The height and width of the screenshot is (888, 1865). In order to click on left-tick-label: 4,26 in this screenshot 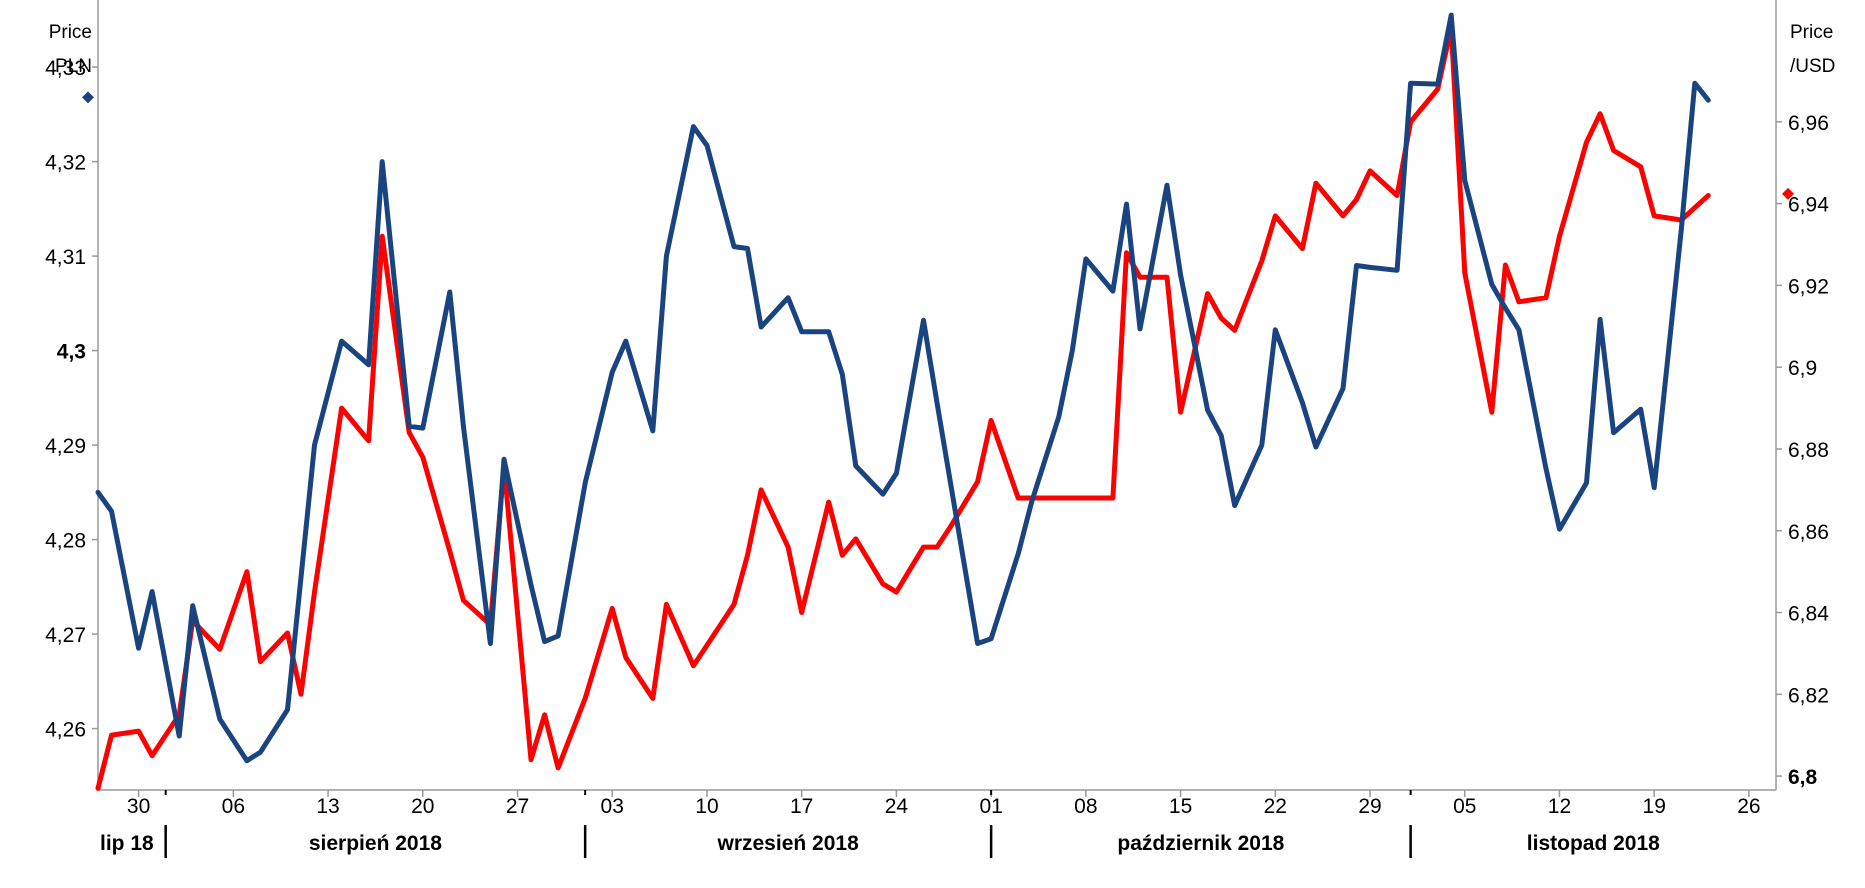, I will do `click(65, 730)`.